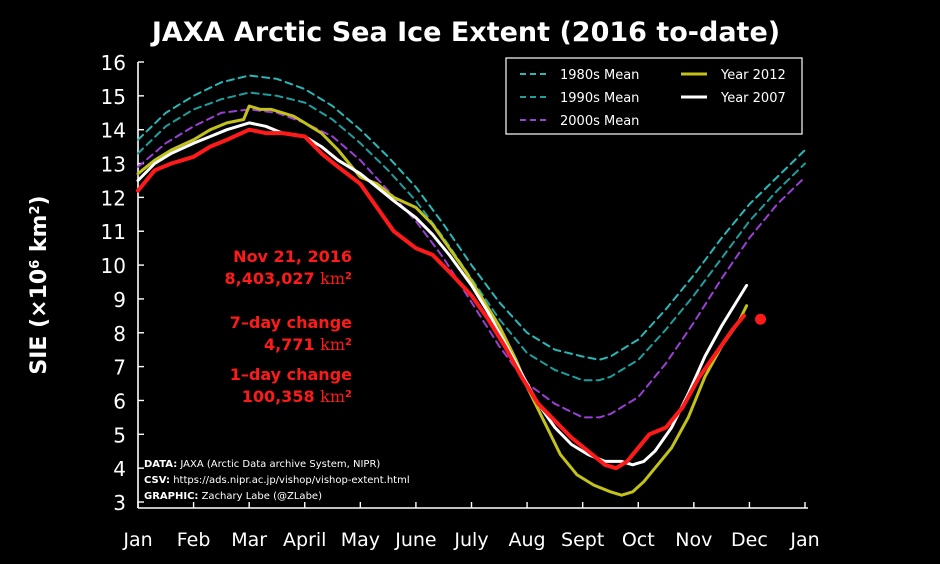  I want to click on x-tick-label: Oct, so click(638, 540).